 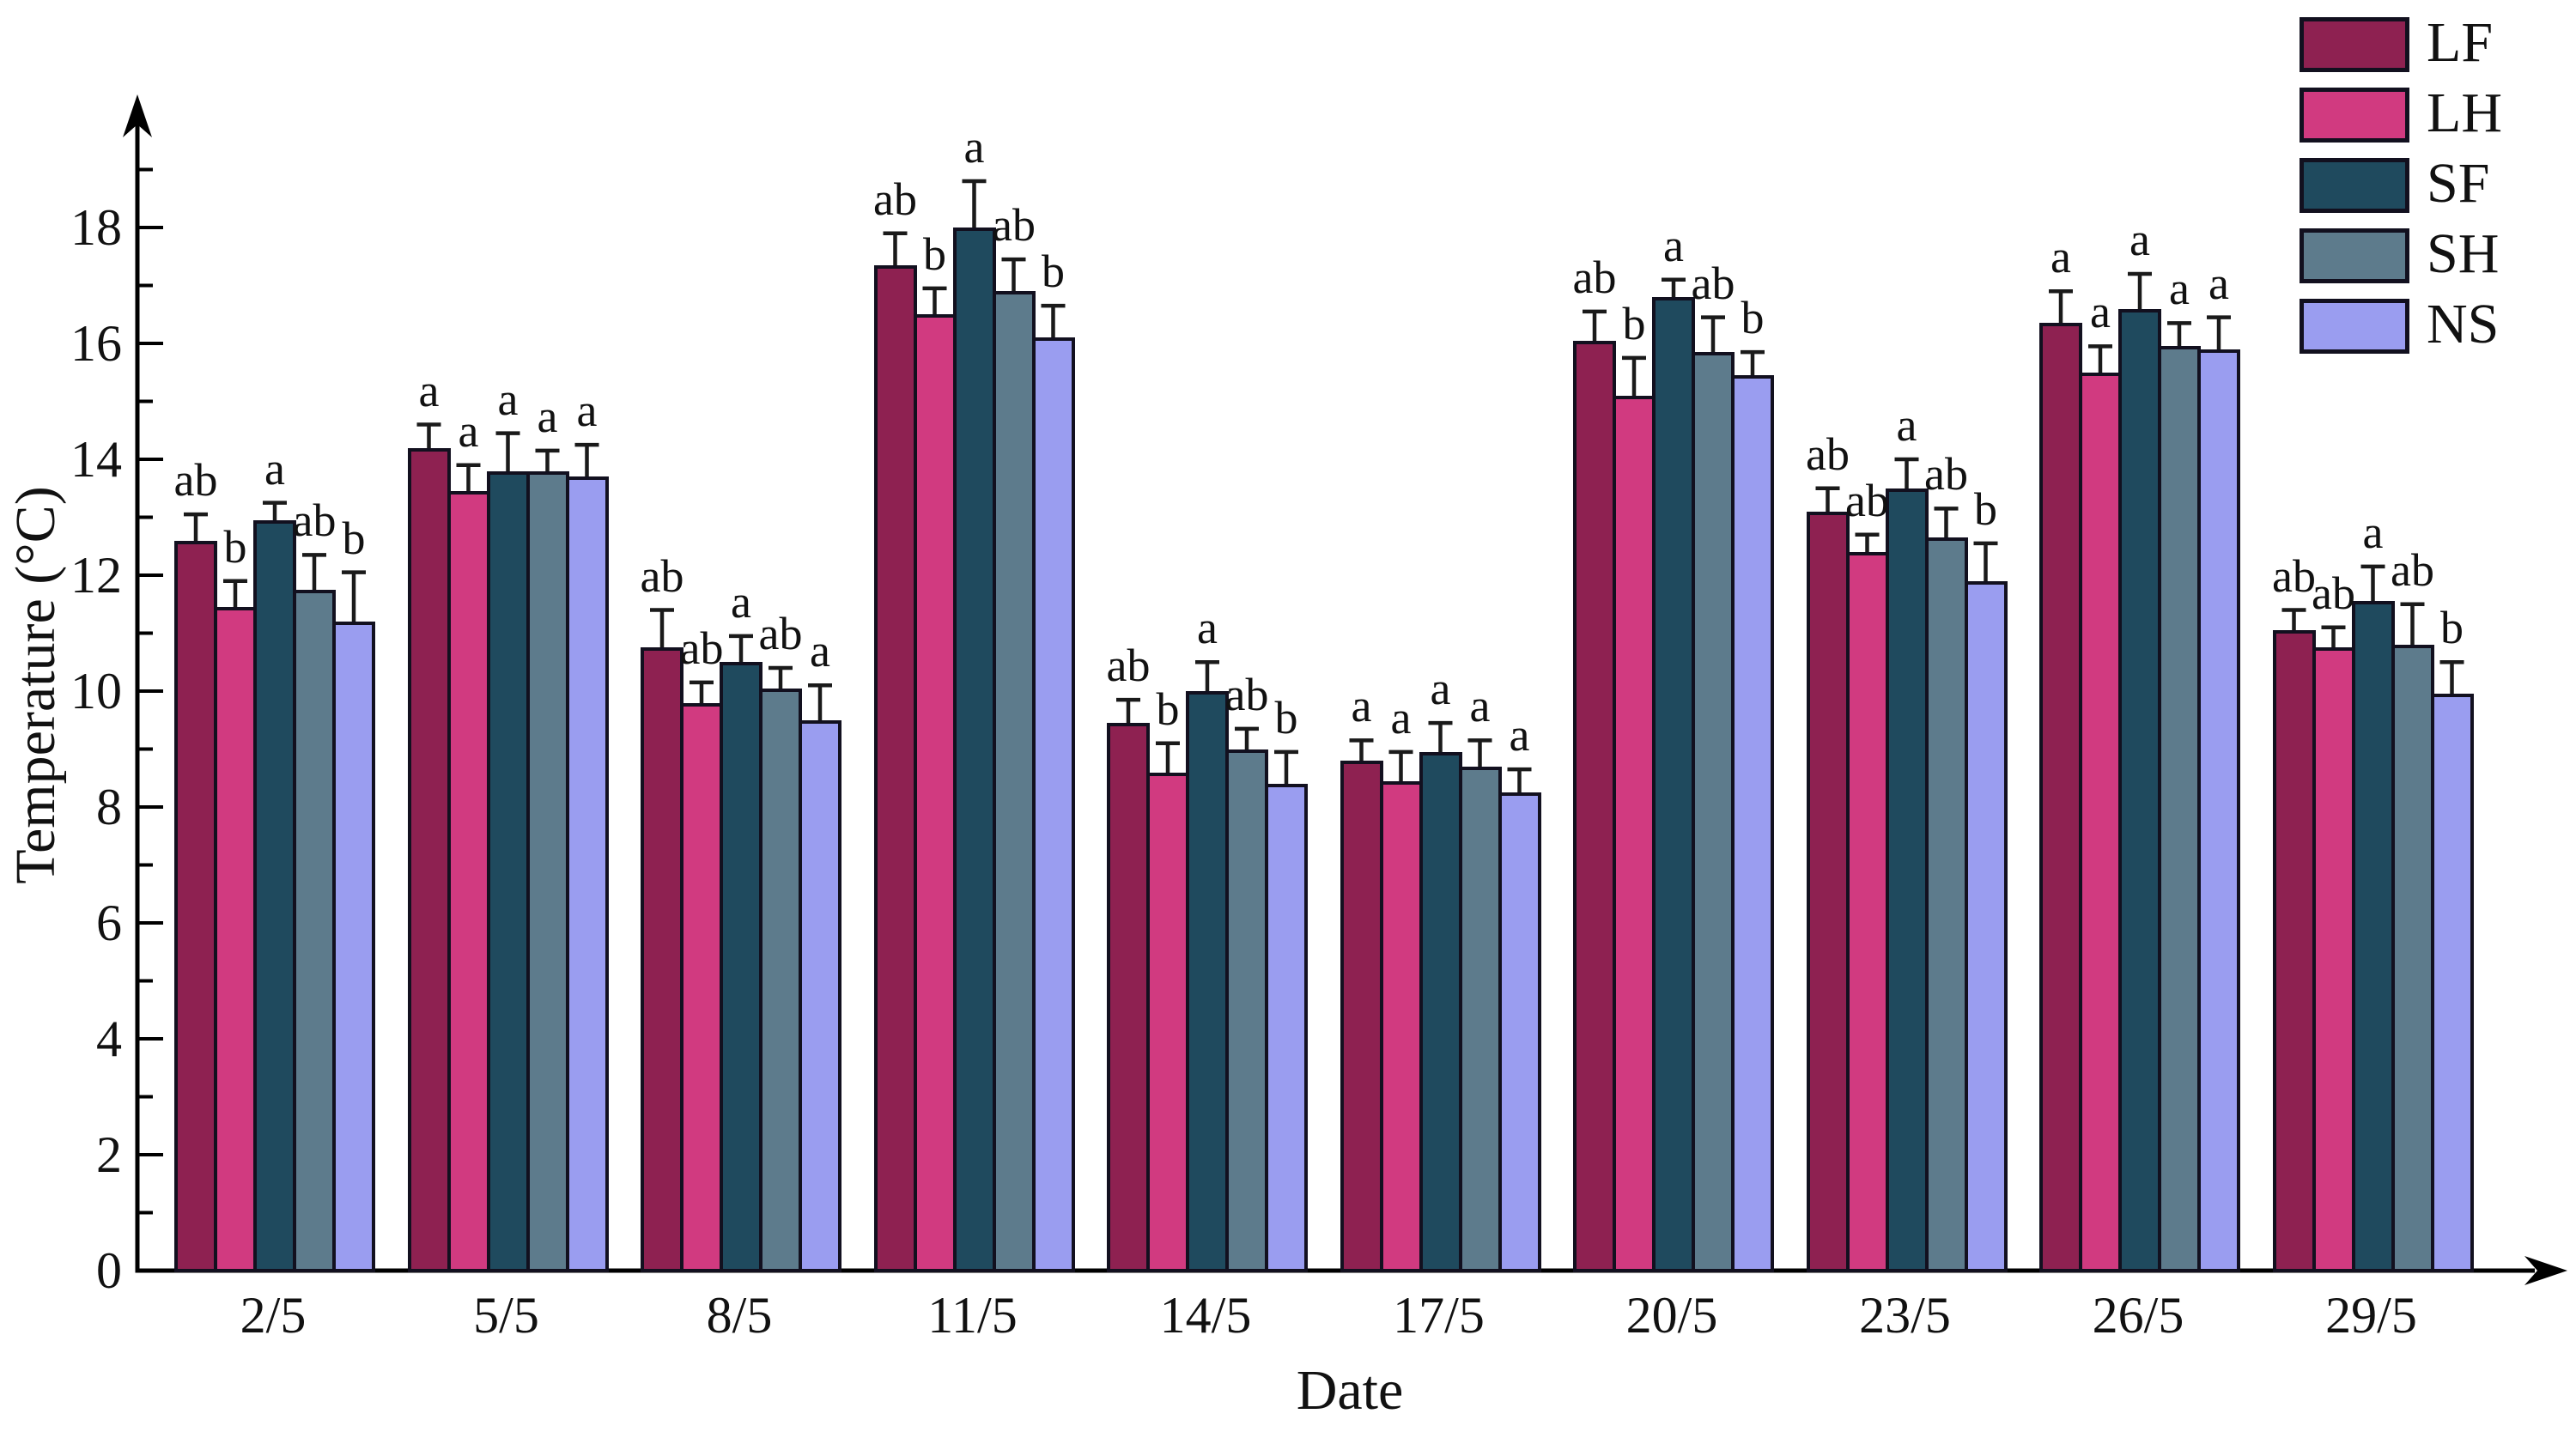 What do you see at coordinates (1246, 1010) in the screenshot?
I see `bar-SH-14/5` at bounding box center [1246, 1010].